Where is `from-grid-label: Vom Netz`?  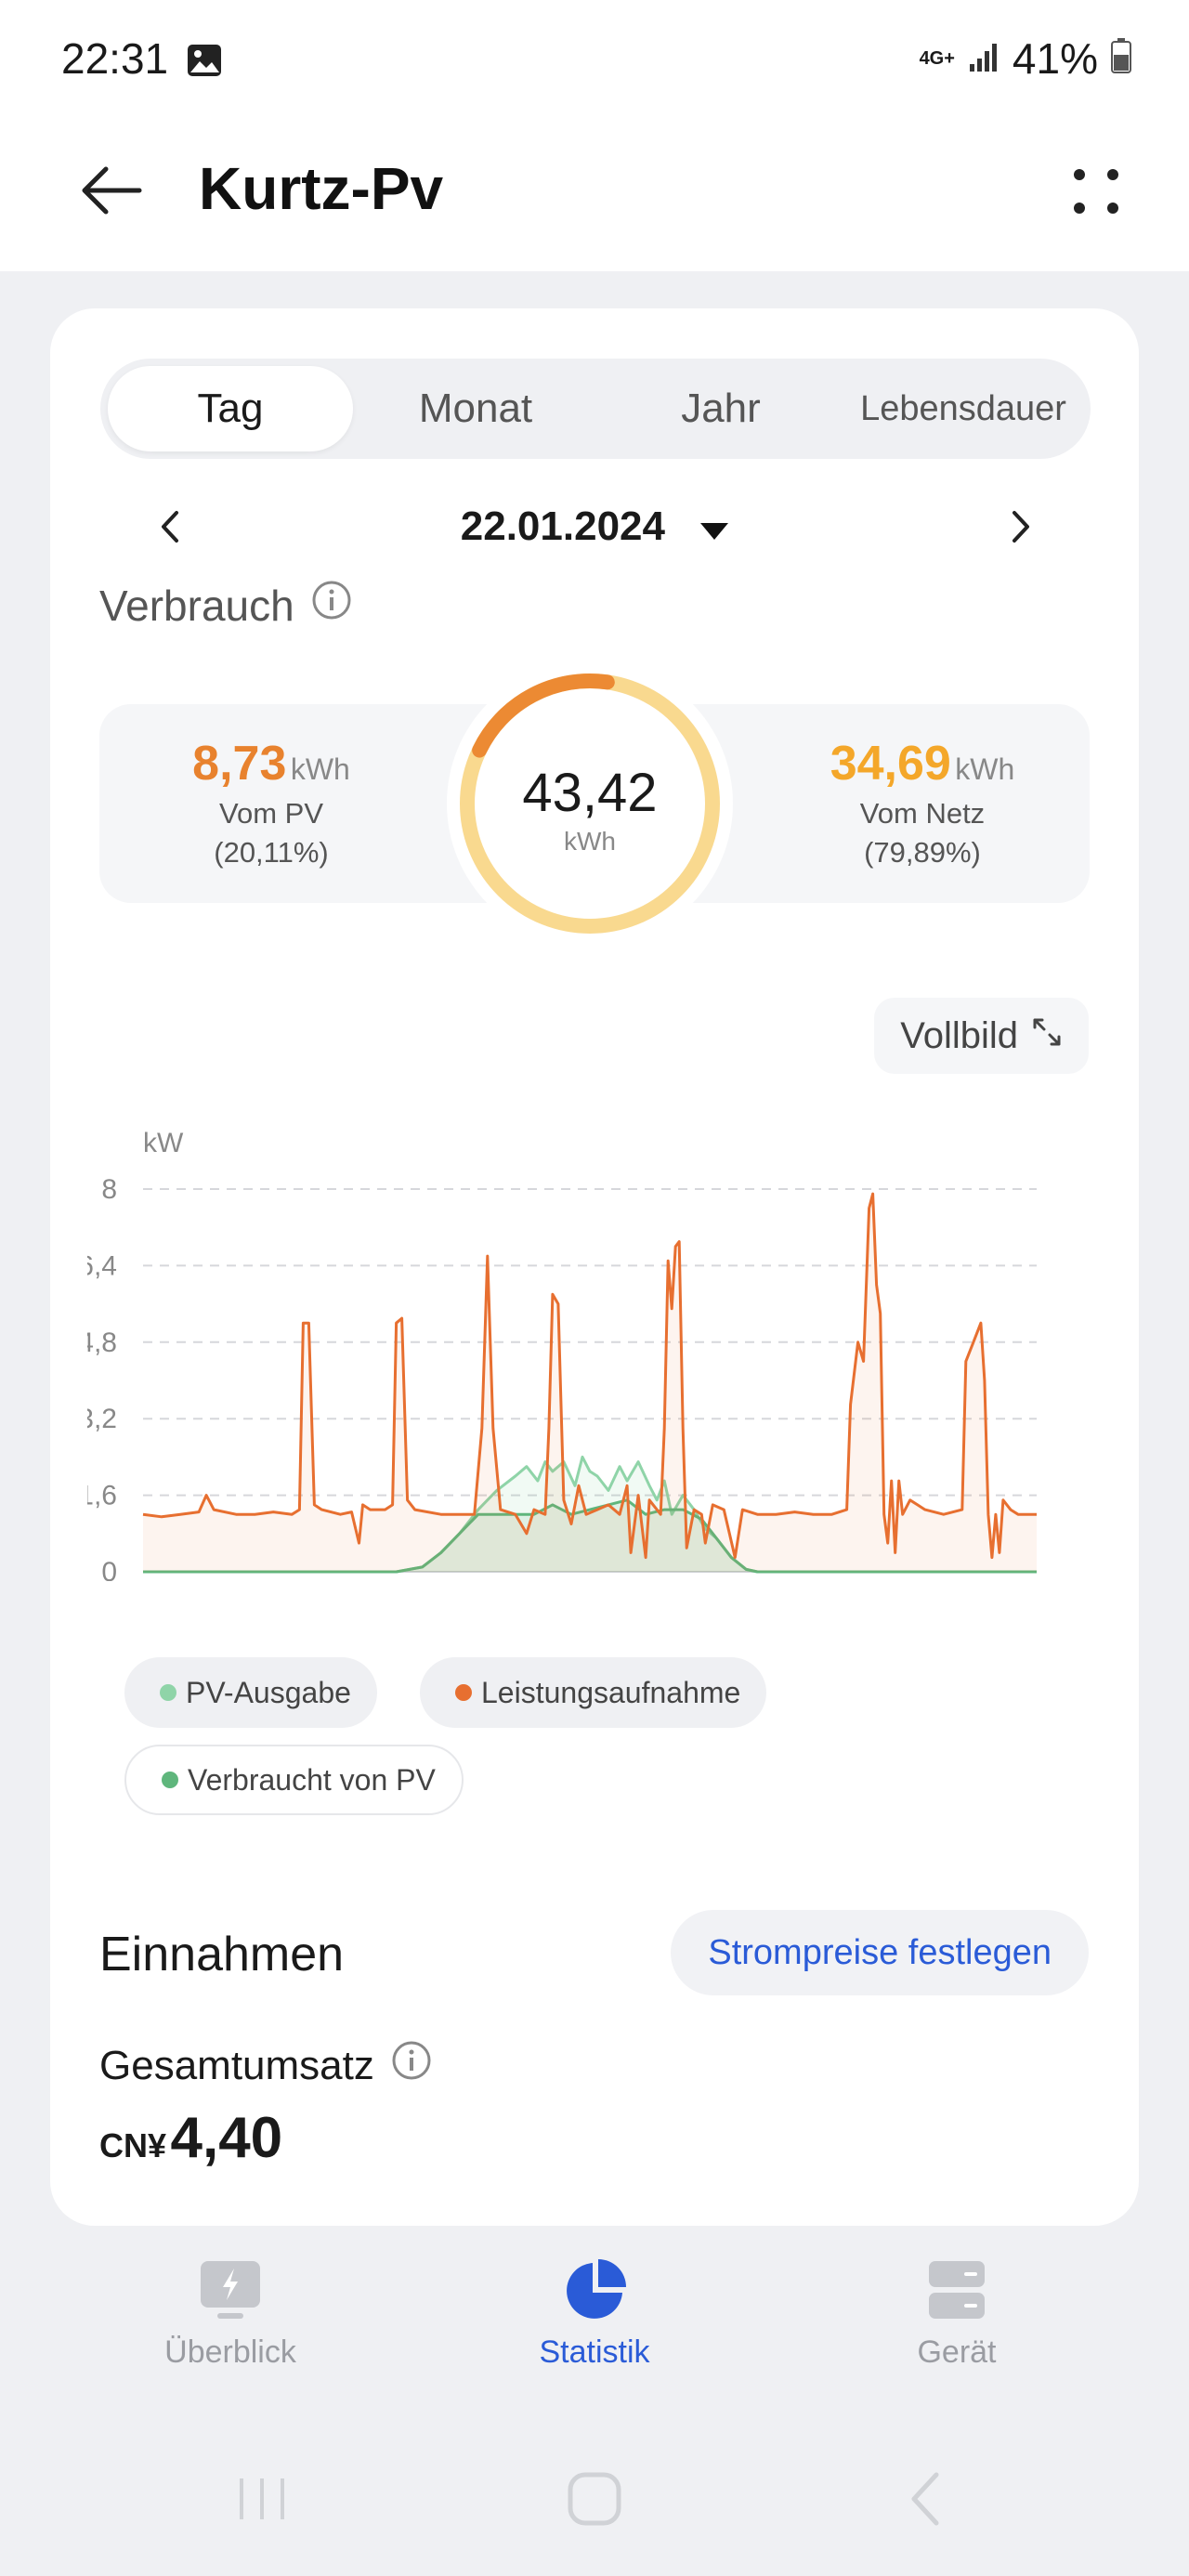
from-grid-label: Vom Netz is located at coordinates (923, 814).